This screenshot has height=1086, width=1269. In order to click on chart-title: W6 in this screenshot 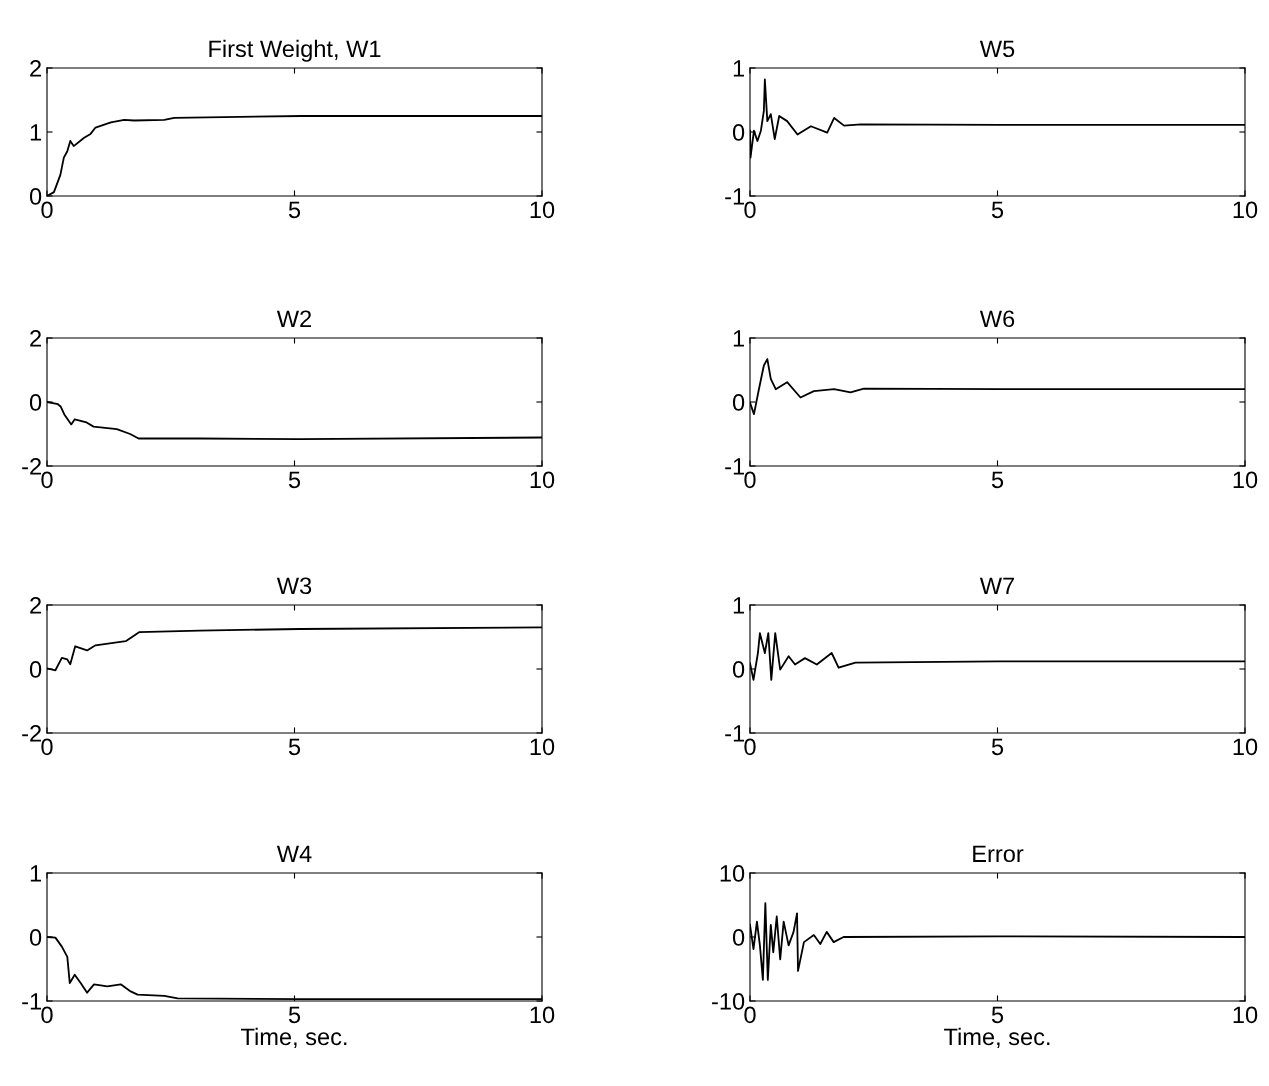, I will do `click(997, 319)`.